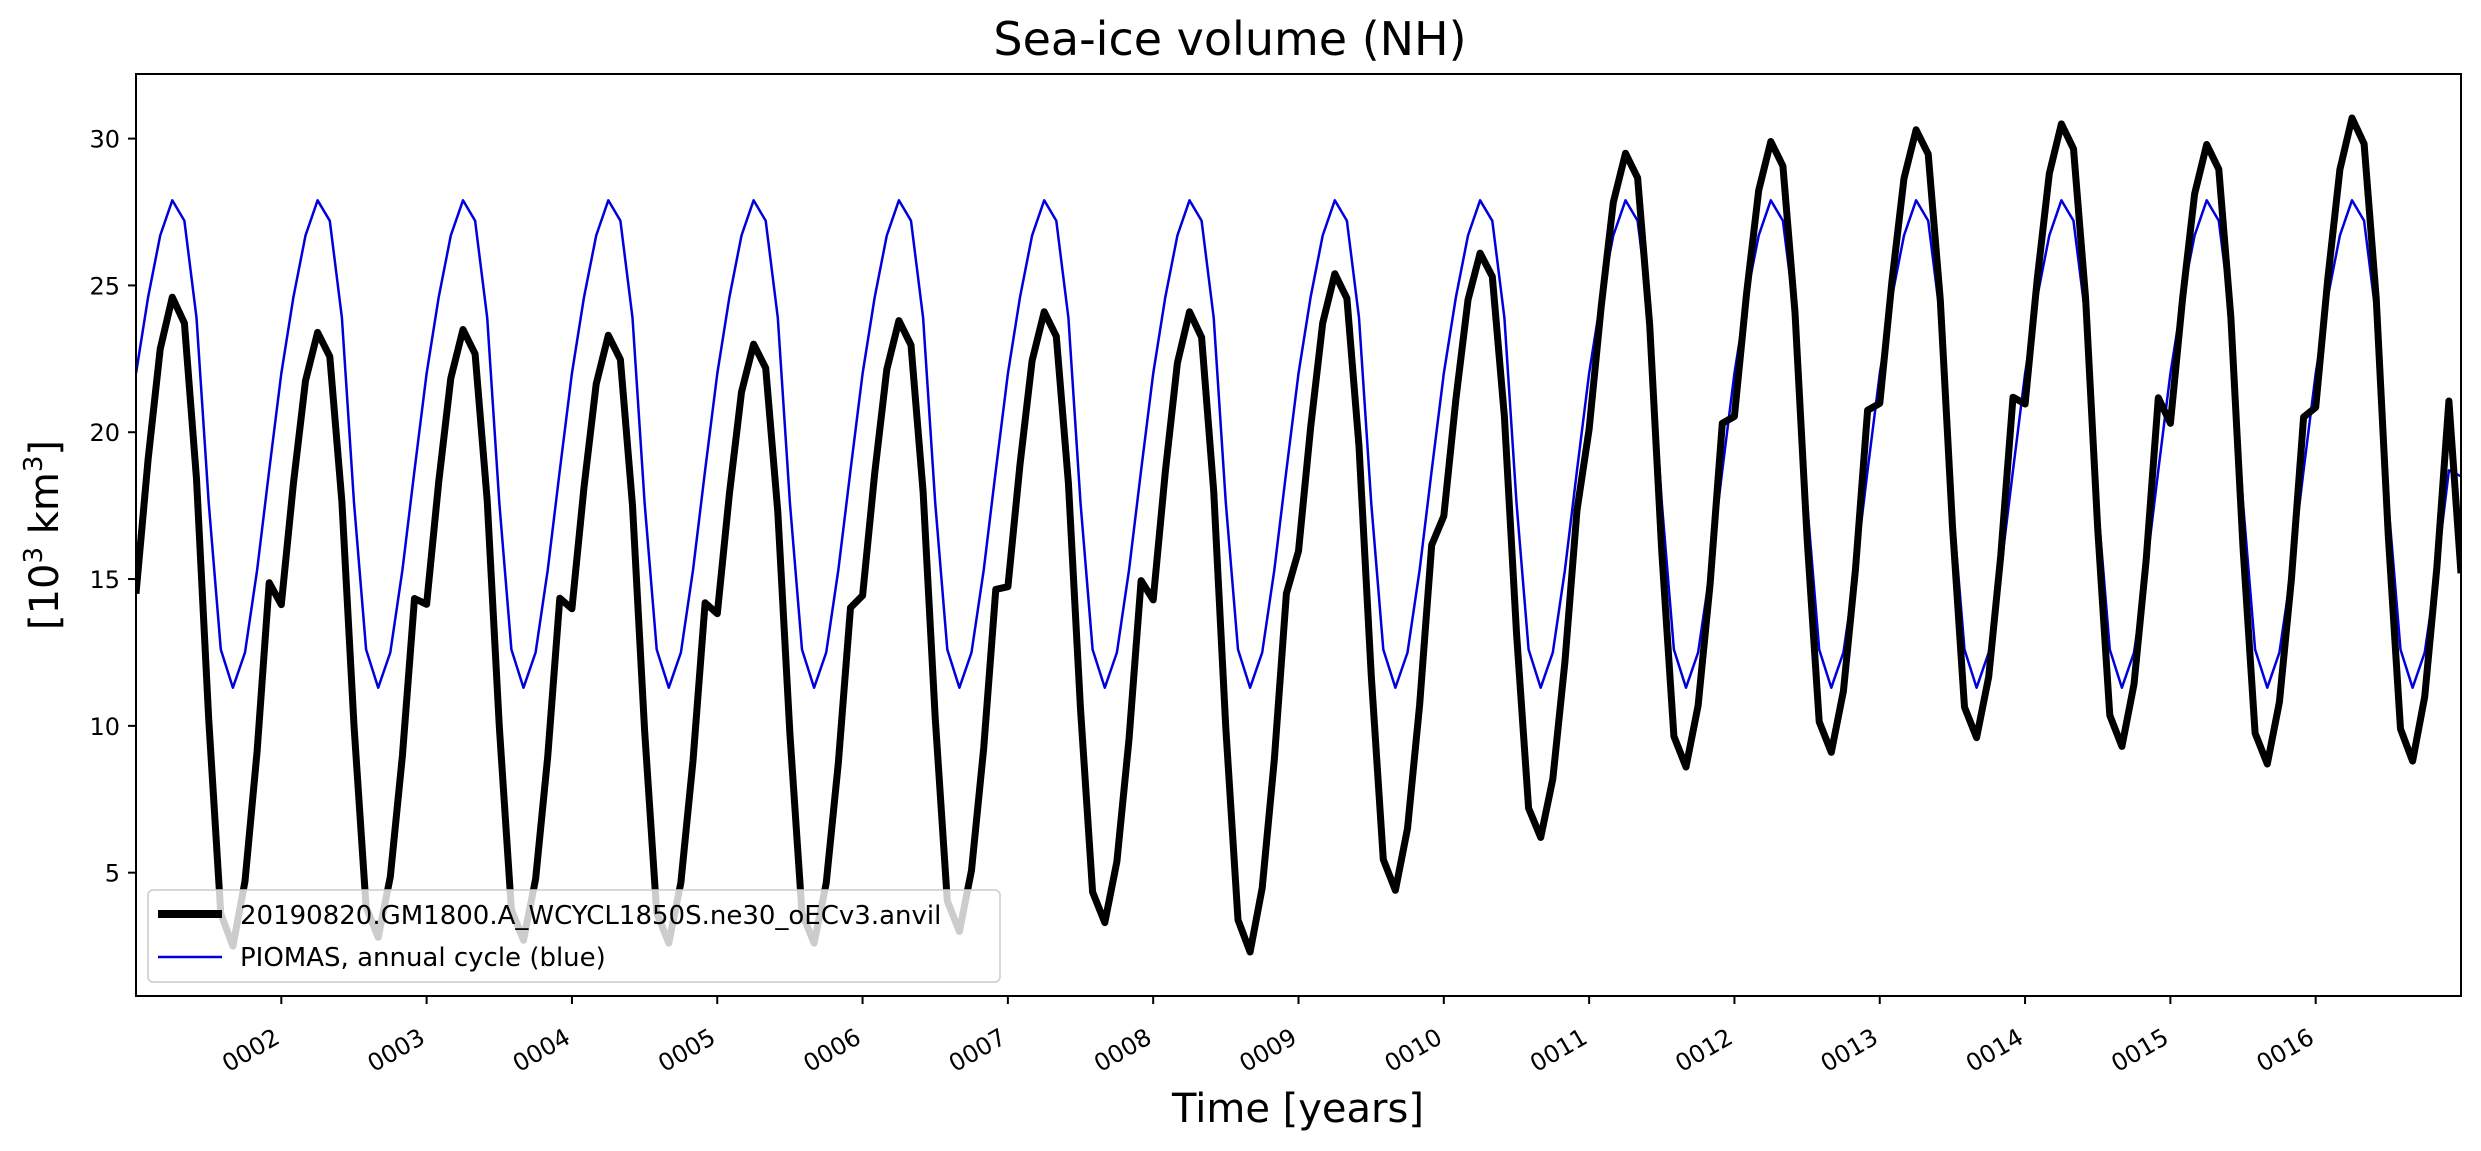  What do you see at coordinates (1229, 39) in the screenshot?
I see `chart-title: Sea-ice volume (NH)` at bounding box center [1229, 39].